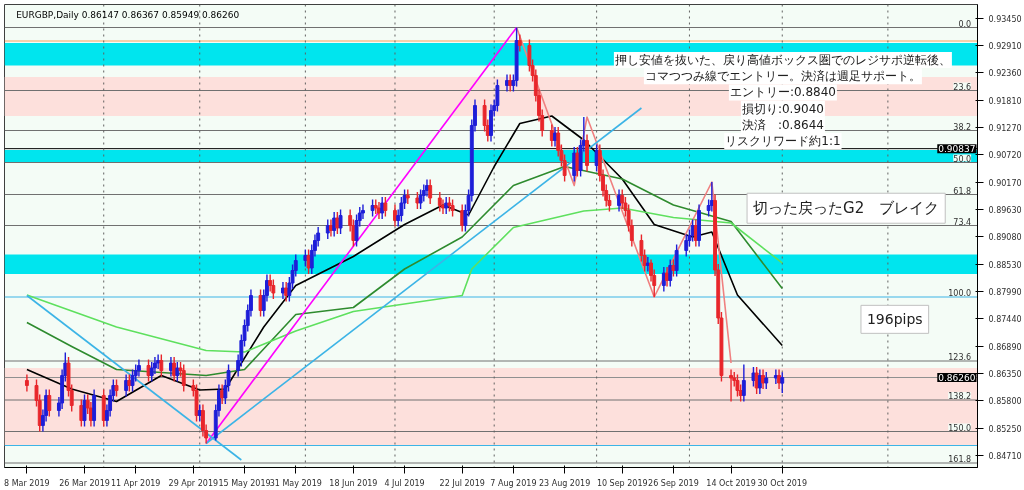  I want to click on x-tick-label: 15 May 2019, so click(244, 483).